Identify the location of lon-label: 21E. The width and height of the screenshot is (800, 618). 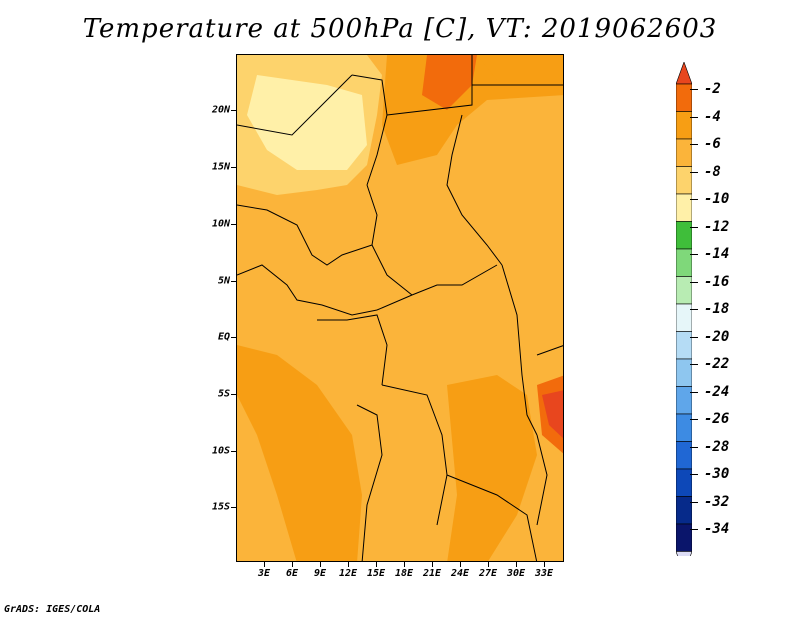
(432, 573).